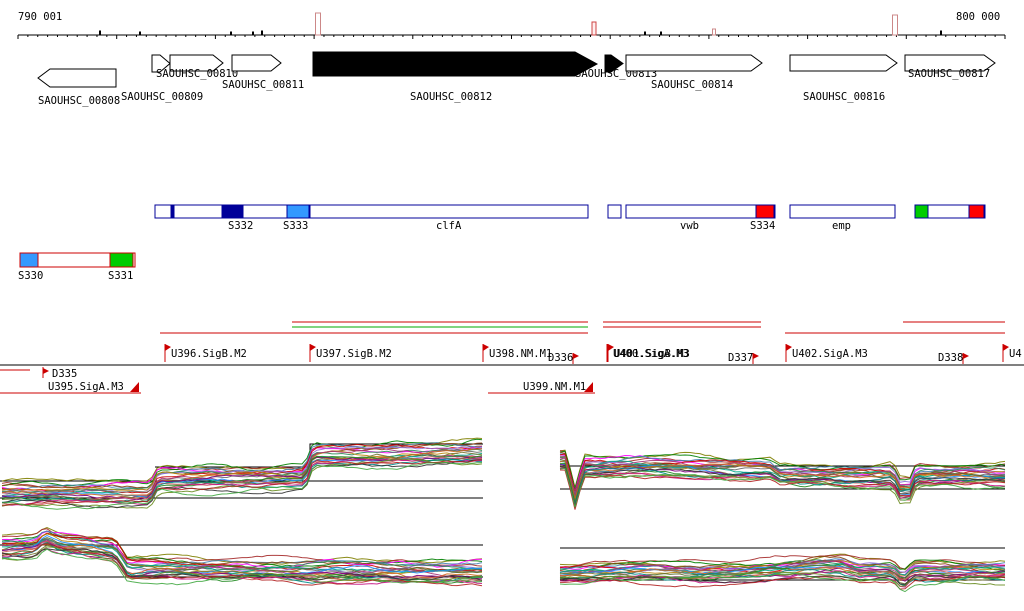 The width and height of the screenshot is (1024, 611). I want to click on feature-label: S333, so click(295, 226).